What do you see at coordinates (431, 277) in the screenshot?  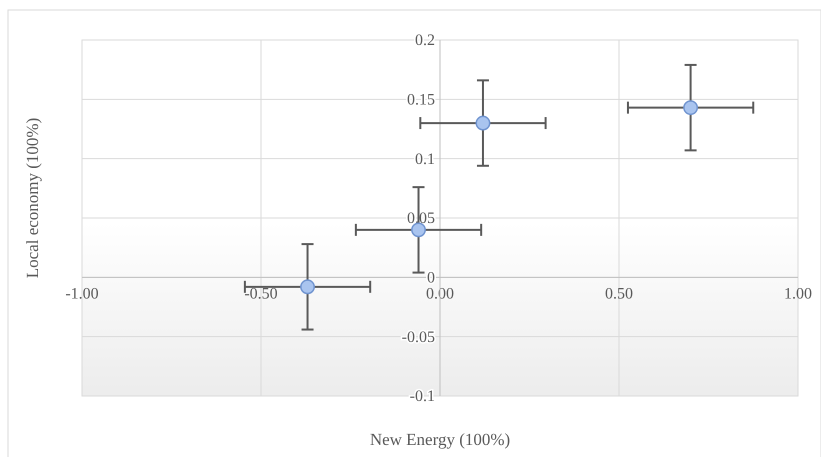 I see `y-tick-label: 0` at bounding box center [431, 277].